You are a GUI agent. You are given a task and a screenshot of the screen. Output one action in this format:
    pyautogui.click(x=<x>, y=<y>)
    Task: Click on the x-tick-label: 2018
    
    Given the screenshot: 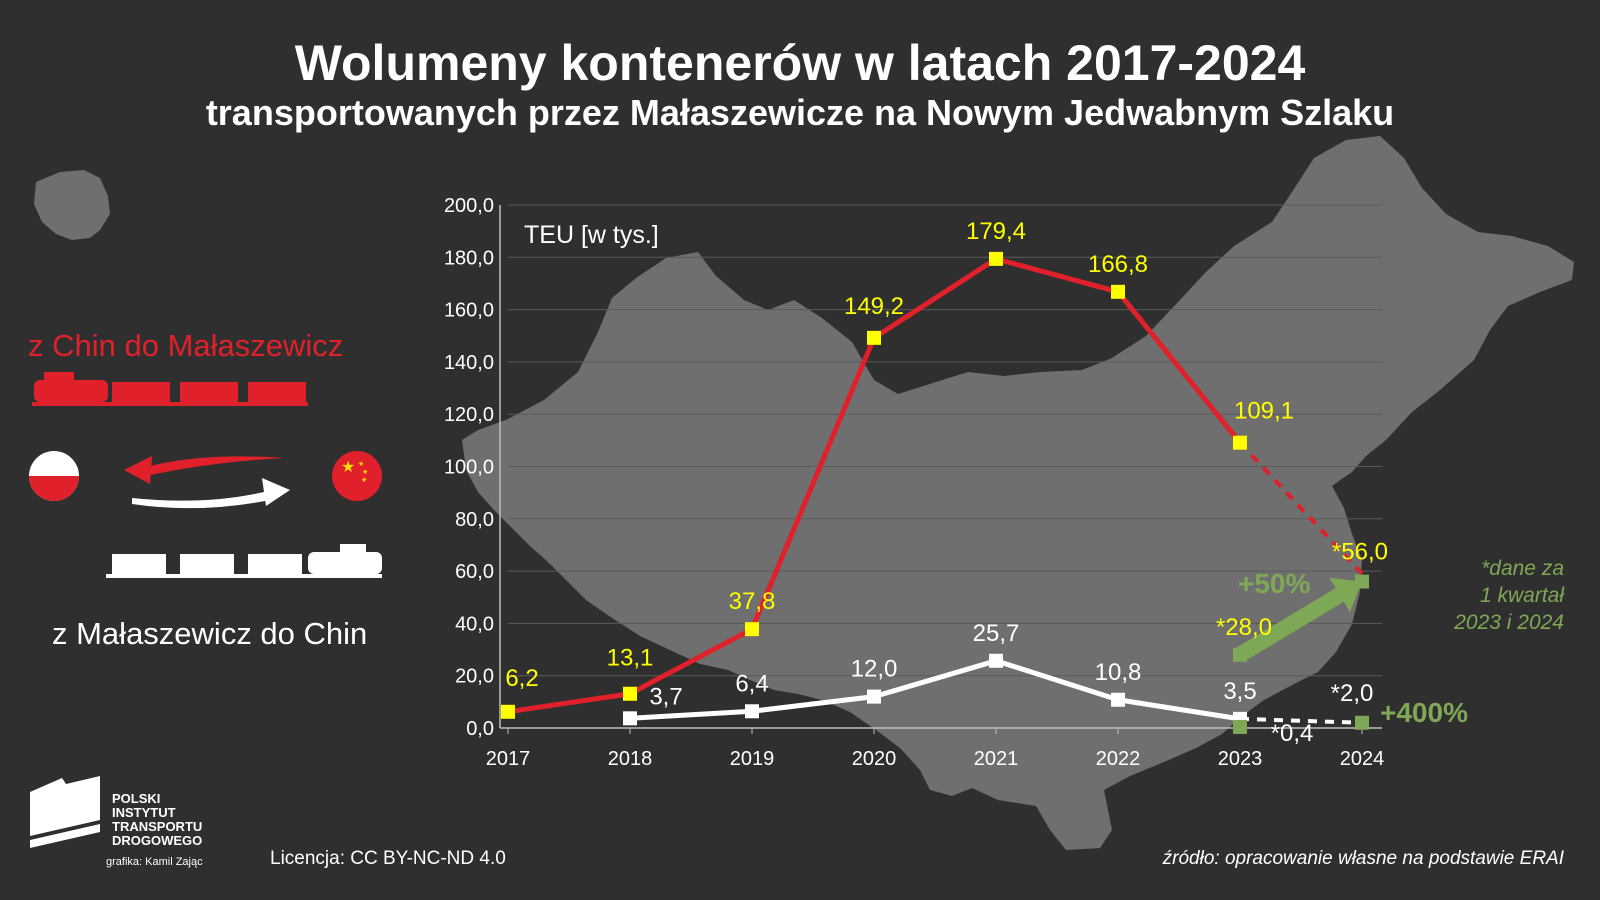 What is the action you would take?
    pyautogui.click(x=630, y=759)
    